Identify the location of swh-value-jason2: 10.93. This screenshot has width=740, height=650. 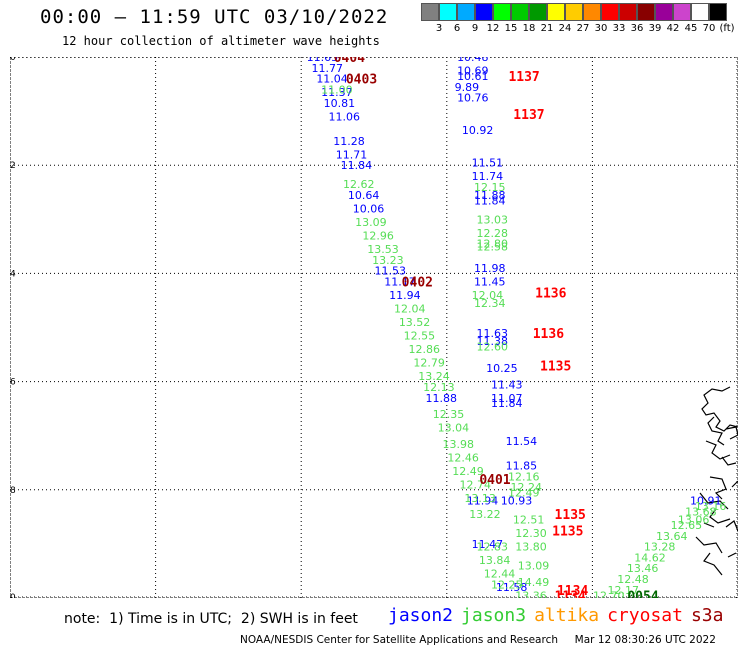
(517, 501).